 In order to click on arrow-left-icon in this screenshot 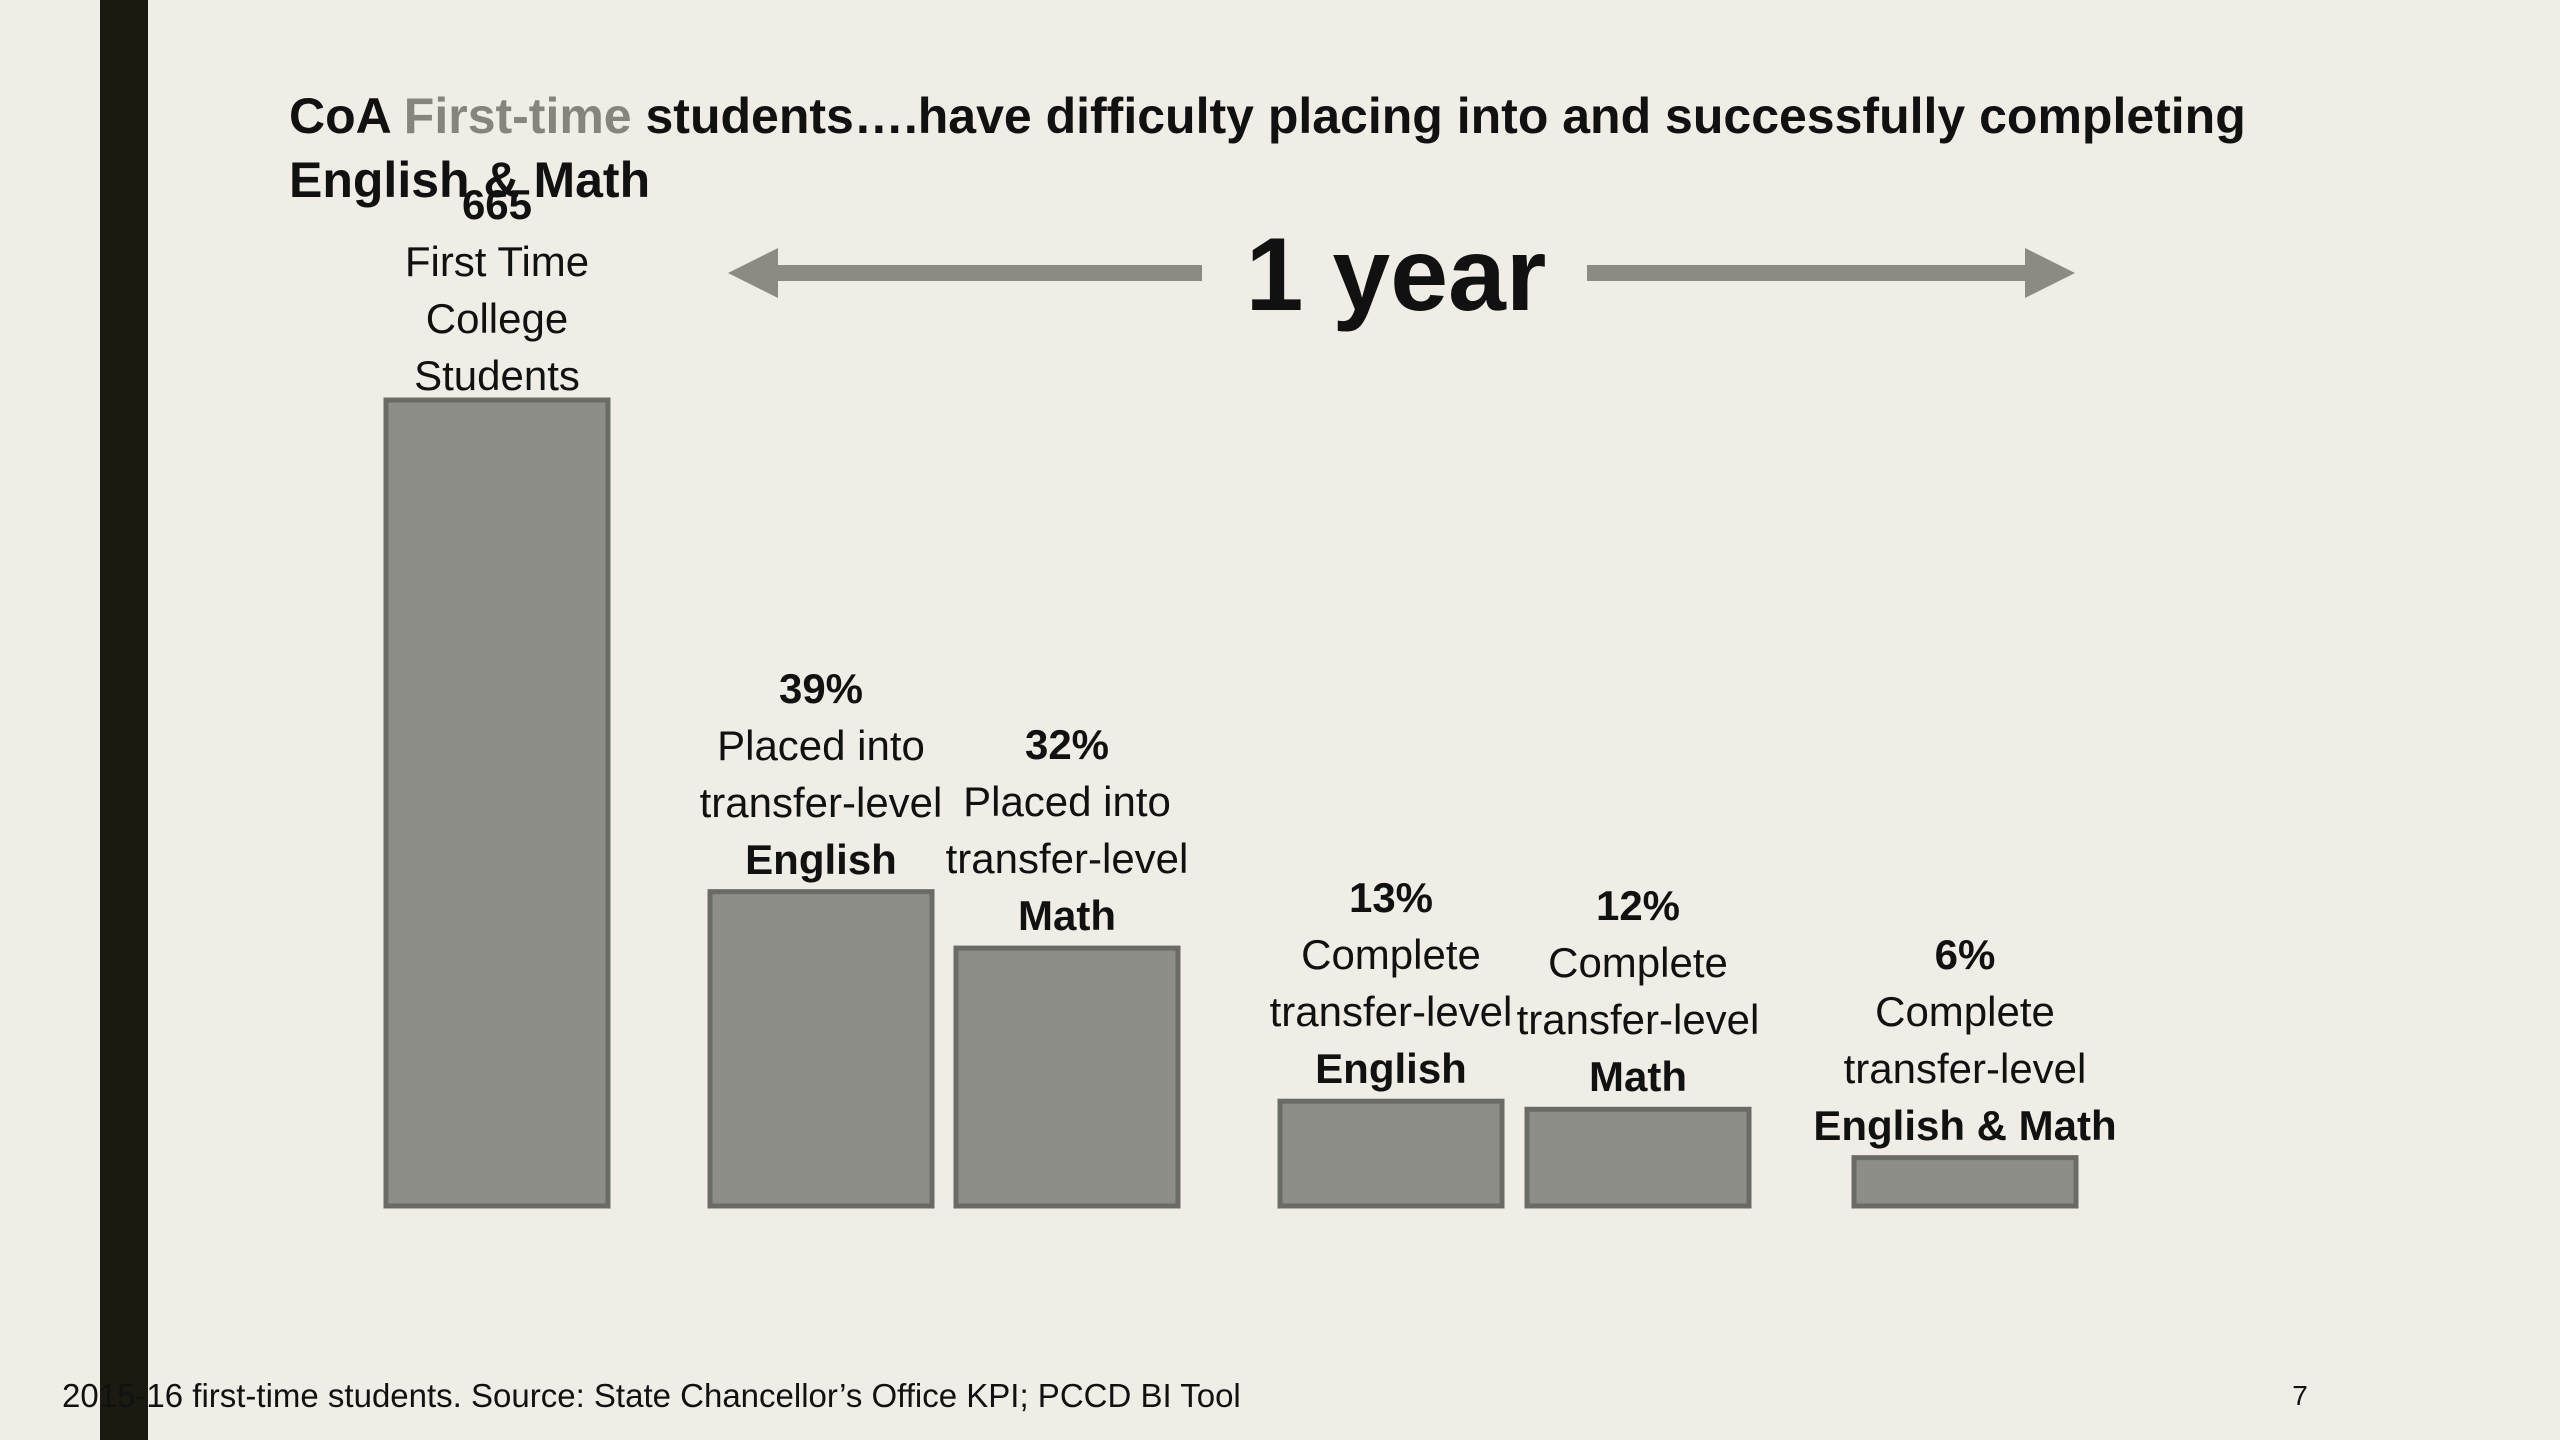, I will do `click(965, 273)`.